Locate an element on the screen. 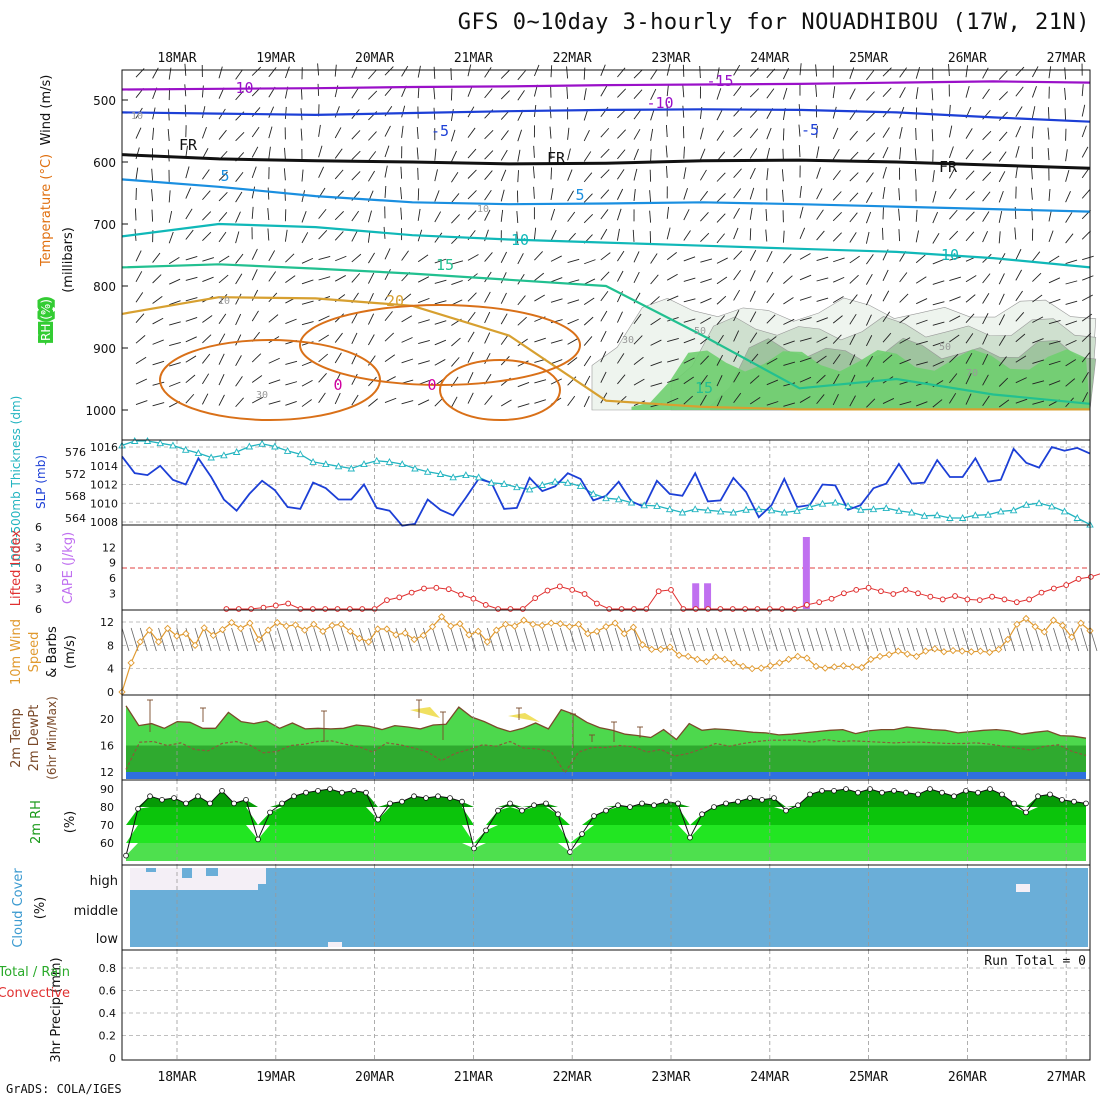 This screenshot has height=1100, width=1100. temp-tick: 20 is located at coordinates (107, 719).